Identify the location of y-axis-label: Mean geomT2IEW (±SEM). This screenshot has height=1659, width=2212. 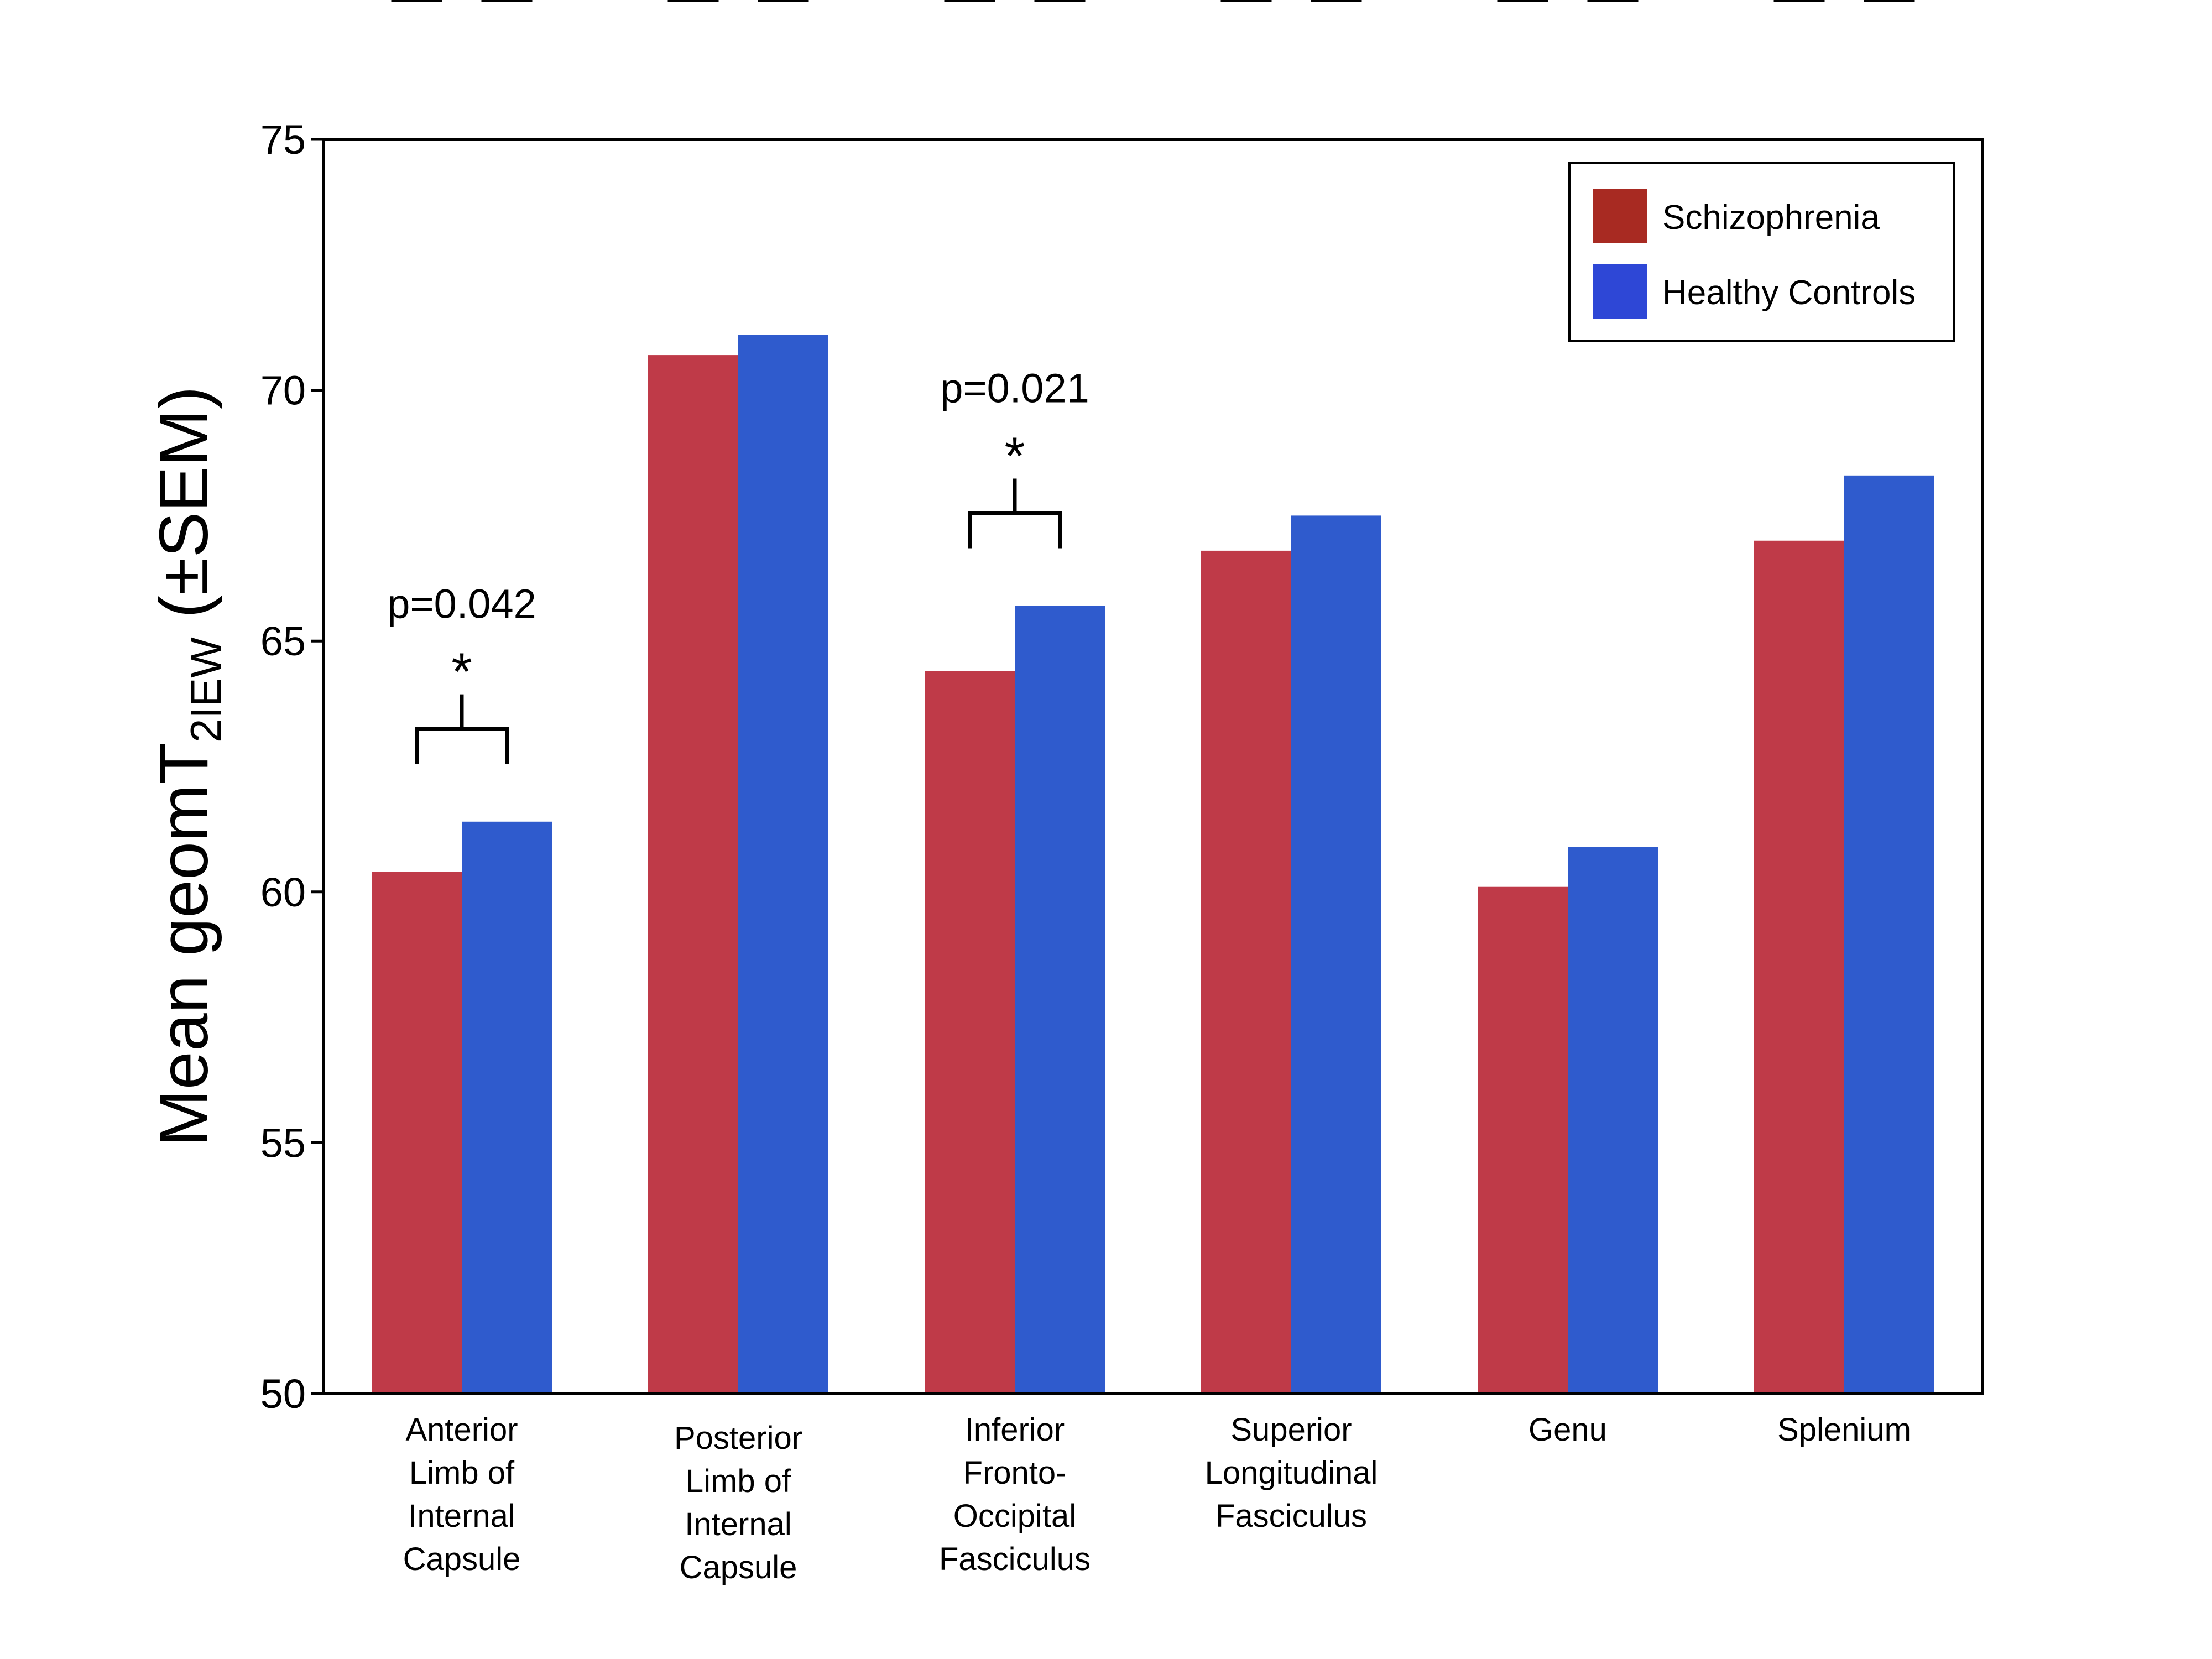
(188, 766).